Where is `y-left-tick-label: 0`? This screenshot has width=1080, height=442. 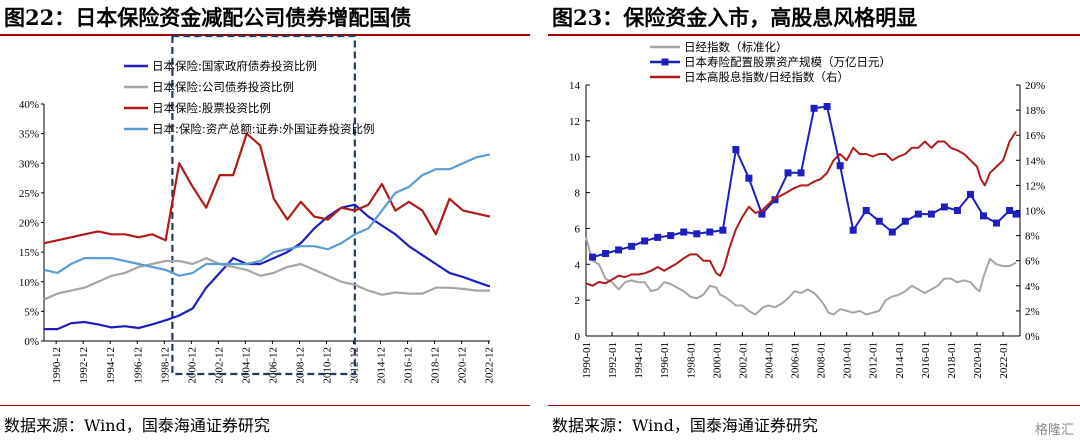
y-left-tick-label: 0 is located at coordinates (578, 337).